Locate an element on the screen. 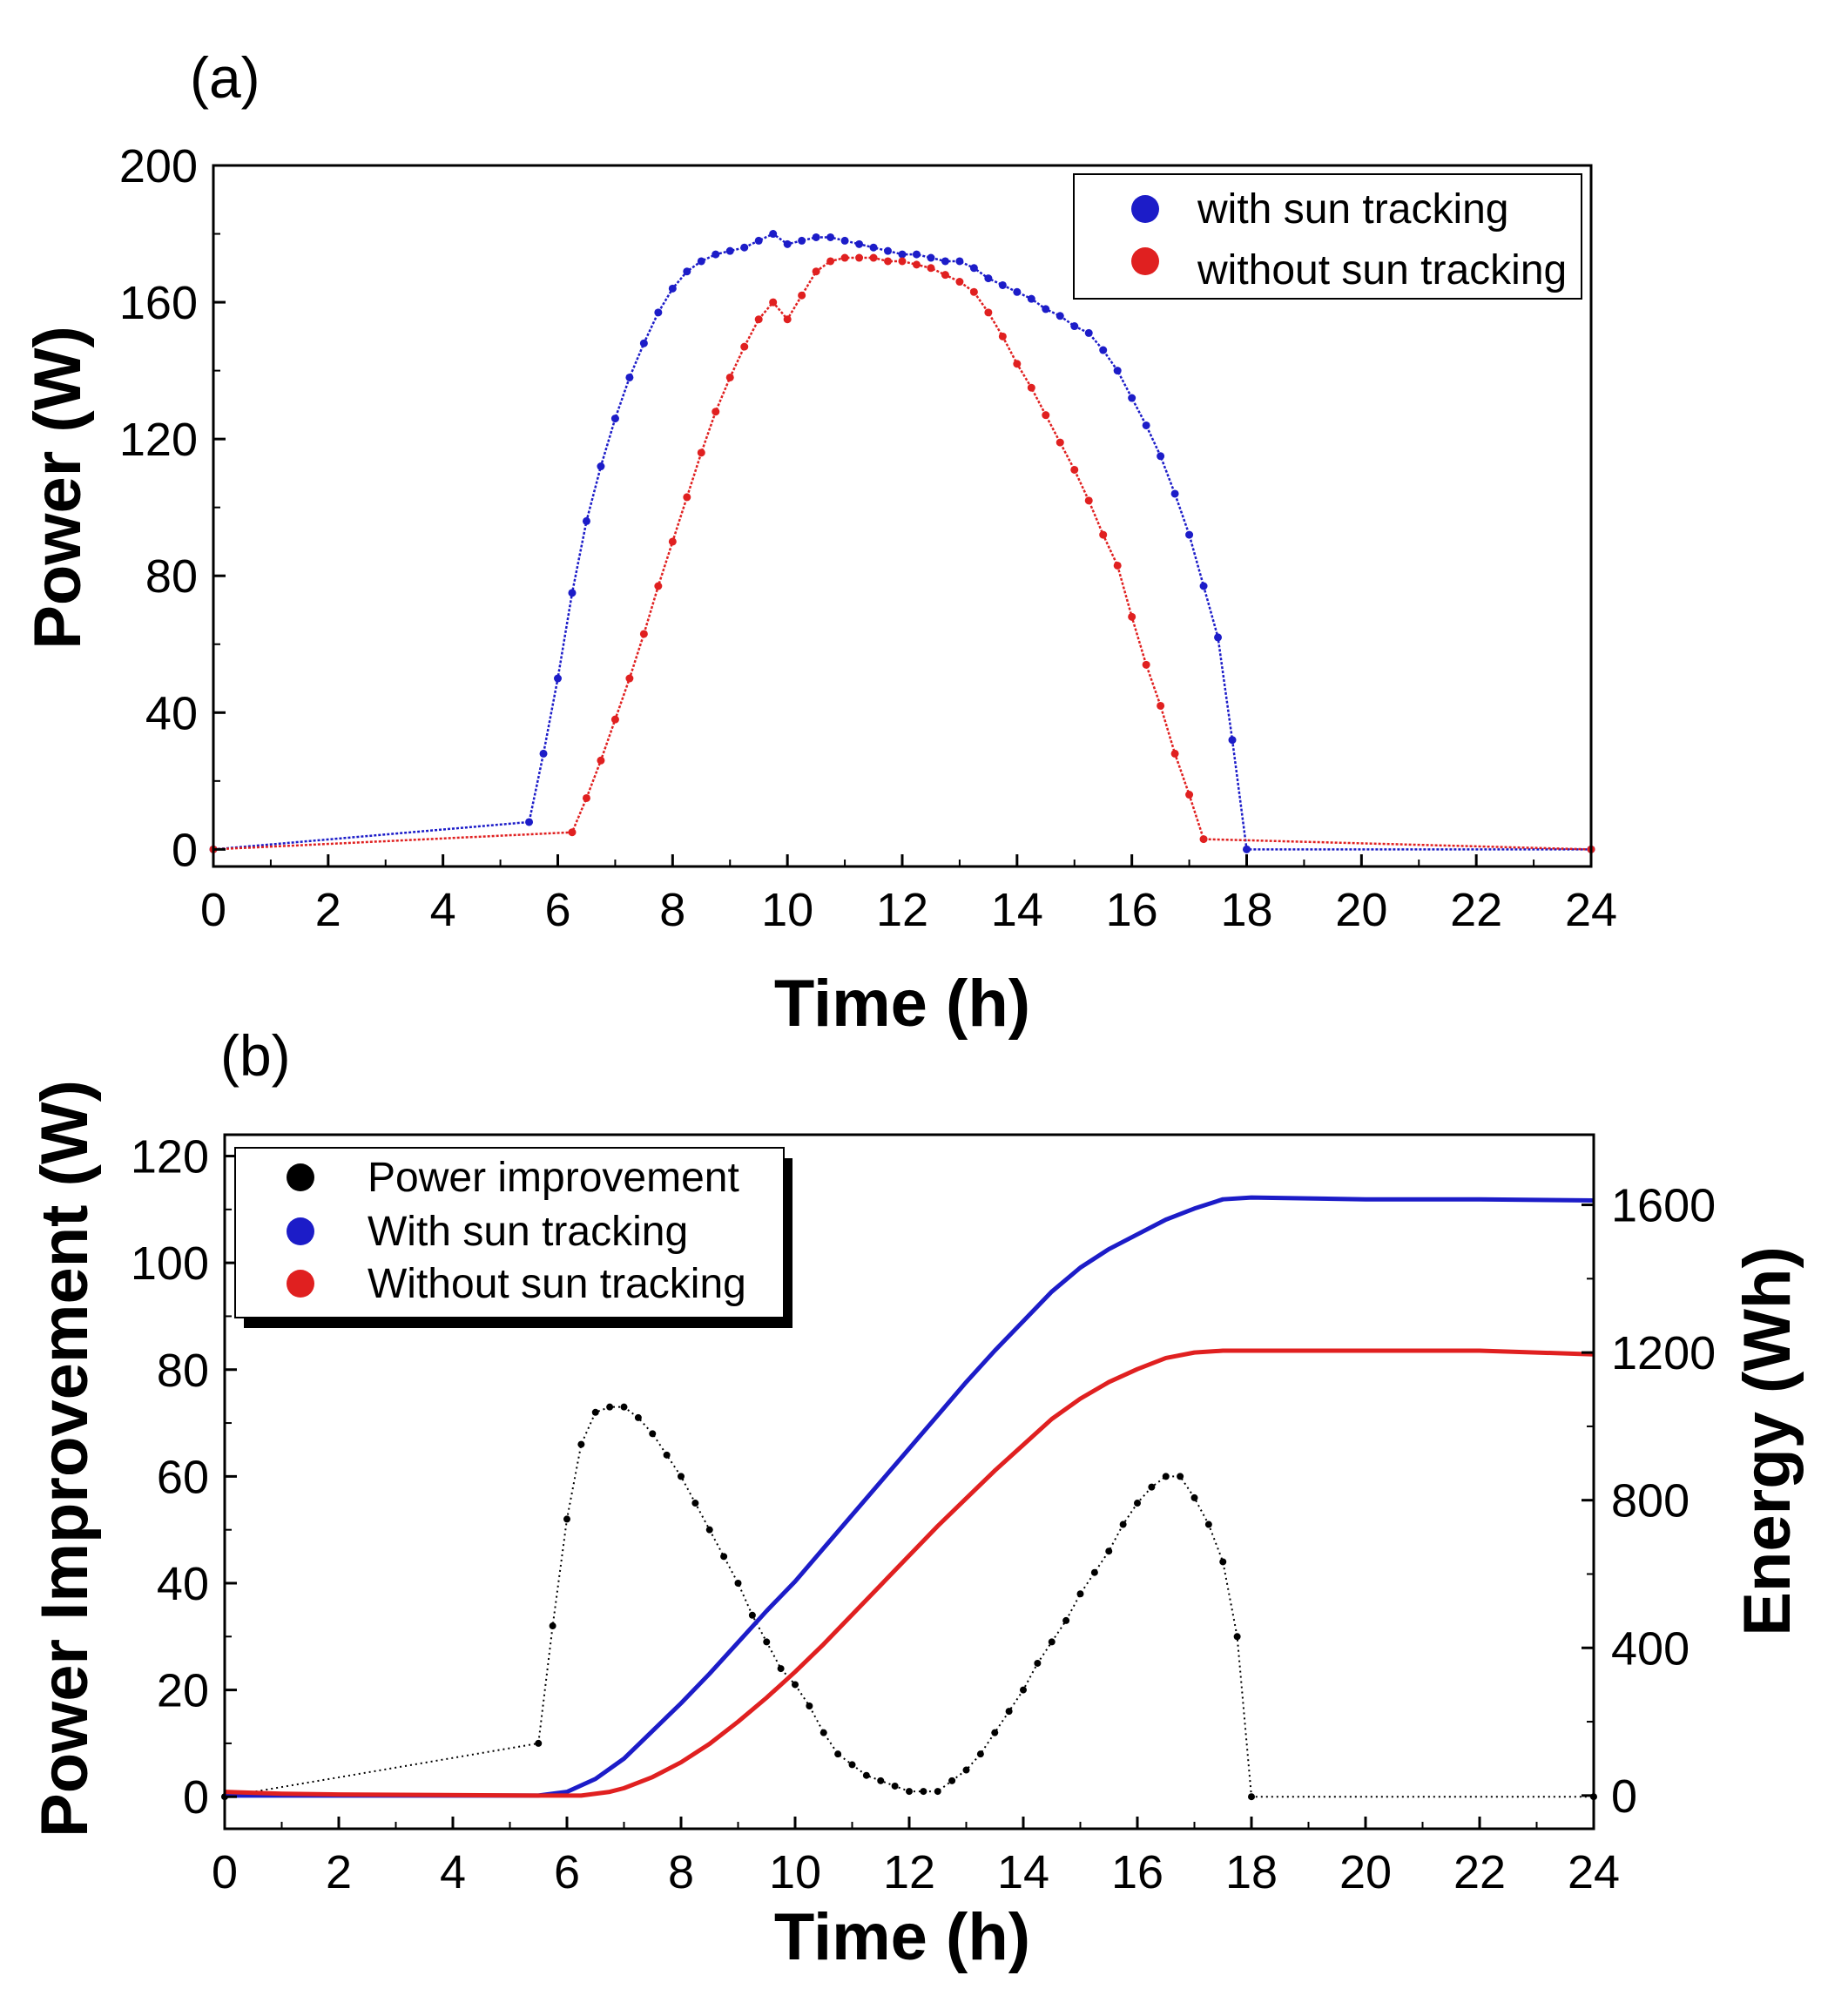 Image resolution: width=1848 pixels, height=2016 pixels. y-tick-label: 160 is located at coordinates (158, 303).